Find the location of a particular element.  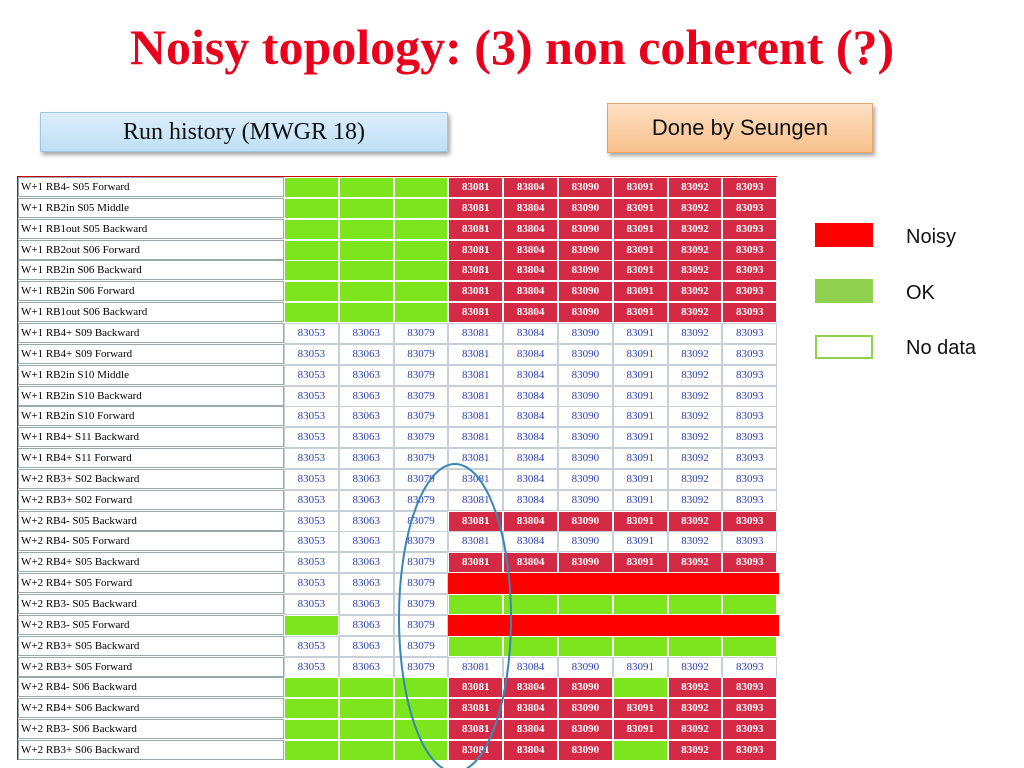

row-label: W+1 RB2in S06 Backward is located at coordinates (151, 270).